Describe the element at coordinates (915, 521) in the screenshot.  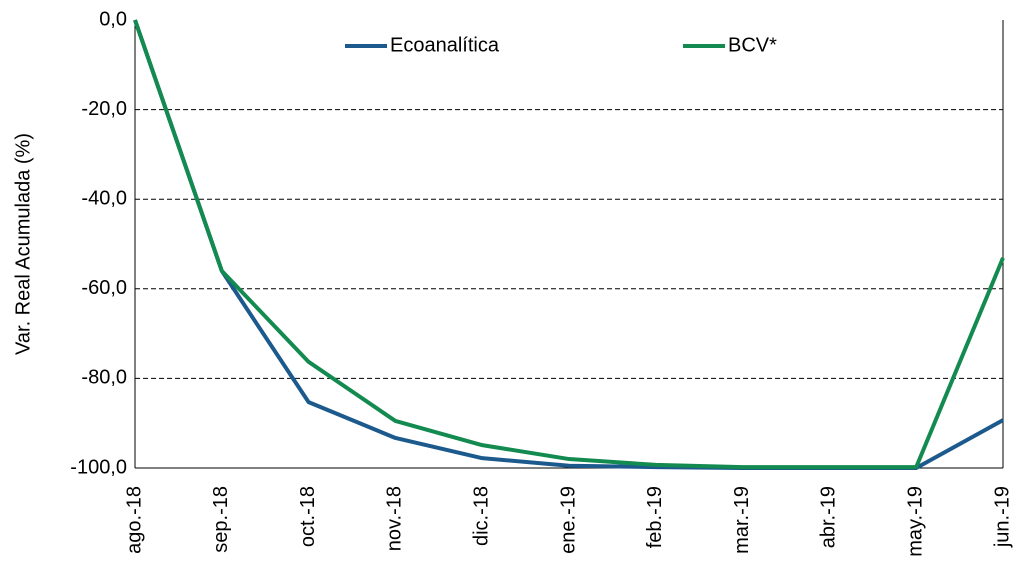
I see `x-tick-label: may.-19` at that location.